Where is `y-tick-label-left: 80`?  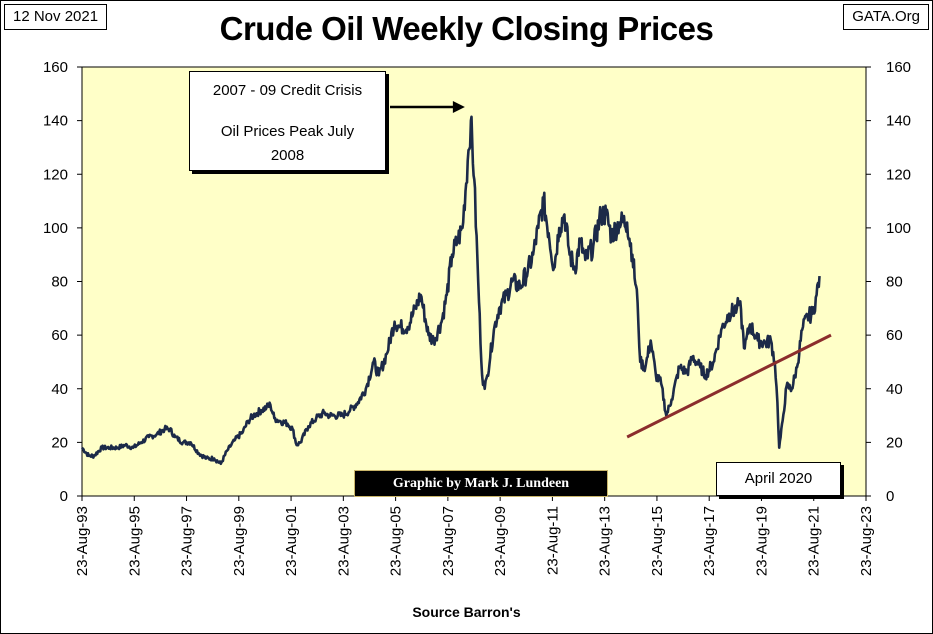
y-tick-label-left: 80 is located at coordinates (59, 282).